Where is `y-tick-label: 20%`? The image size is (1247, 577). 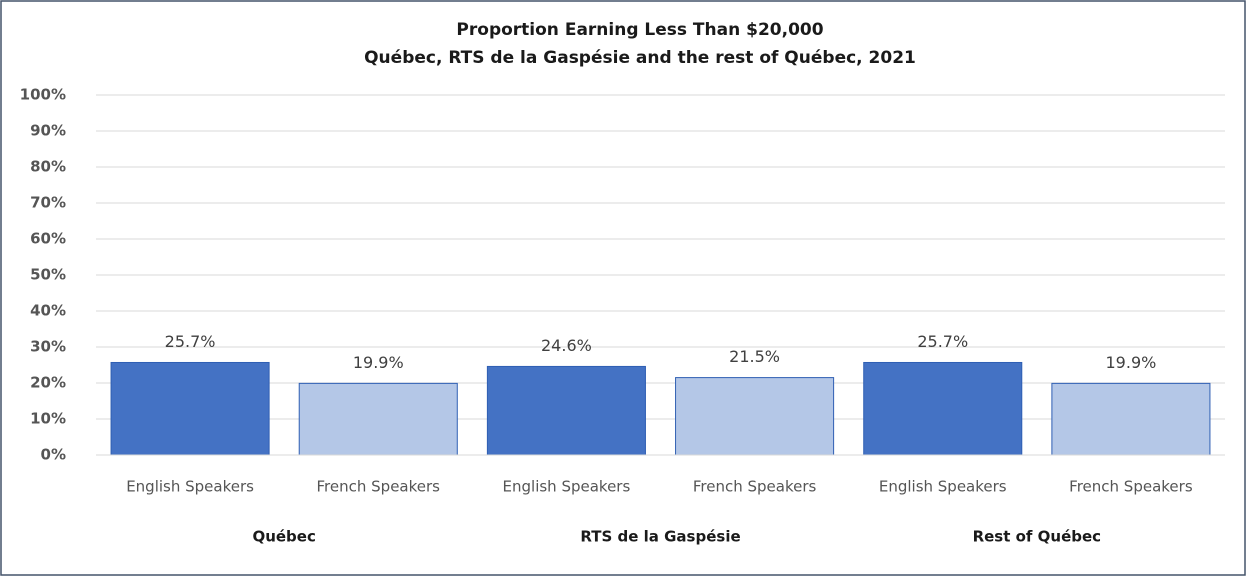 y-tick-label: 20% is located at coordinates (48, 383).